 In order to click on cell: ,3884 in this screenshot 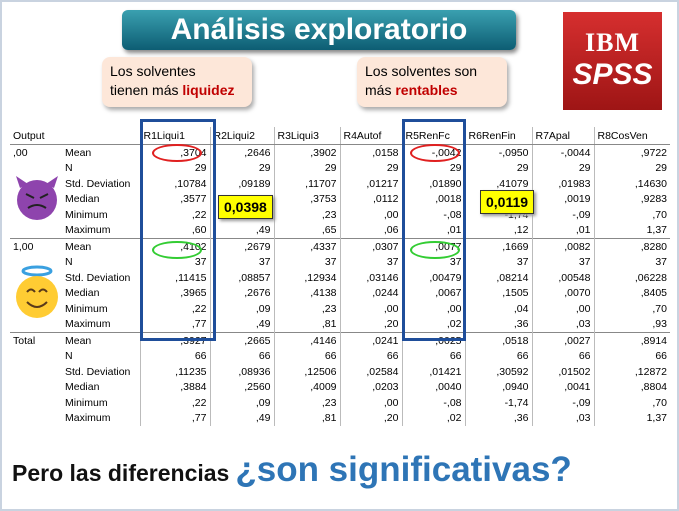, I will do `click(174, 387)`.